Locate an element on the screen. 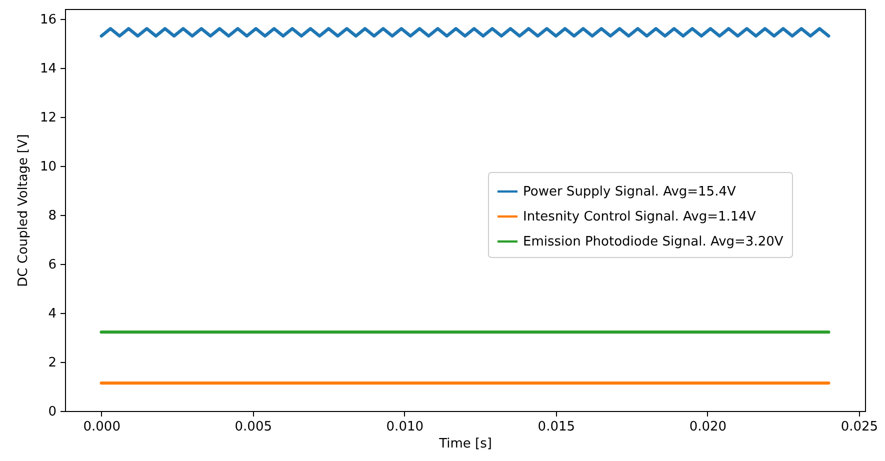 This screenshot has height=461, width=885. y-tick-label: 6 is located at coordinates (52, 264).